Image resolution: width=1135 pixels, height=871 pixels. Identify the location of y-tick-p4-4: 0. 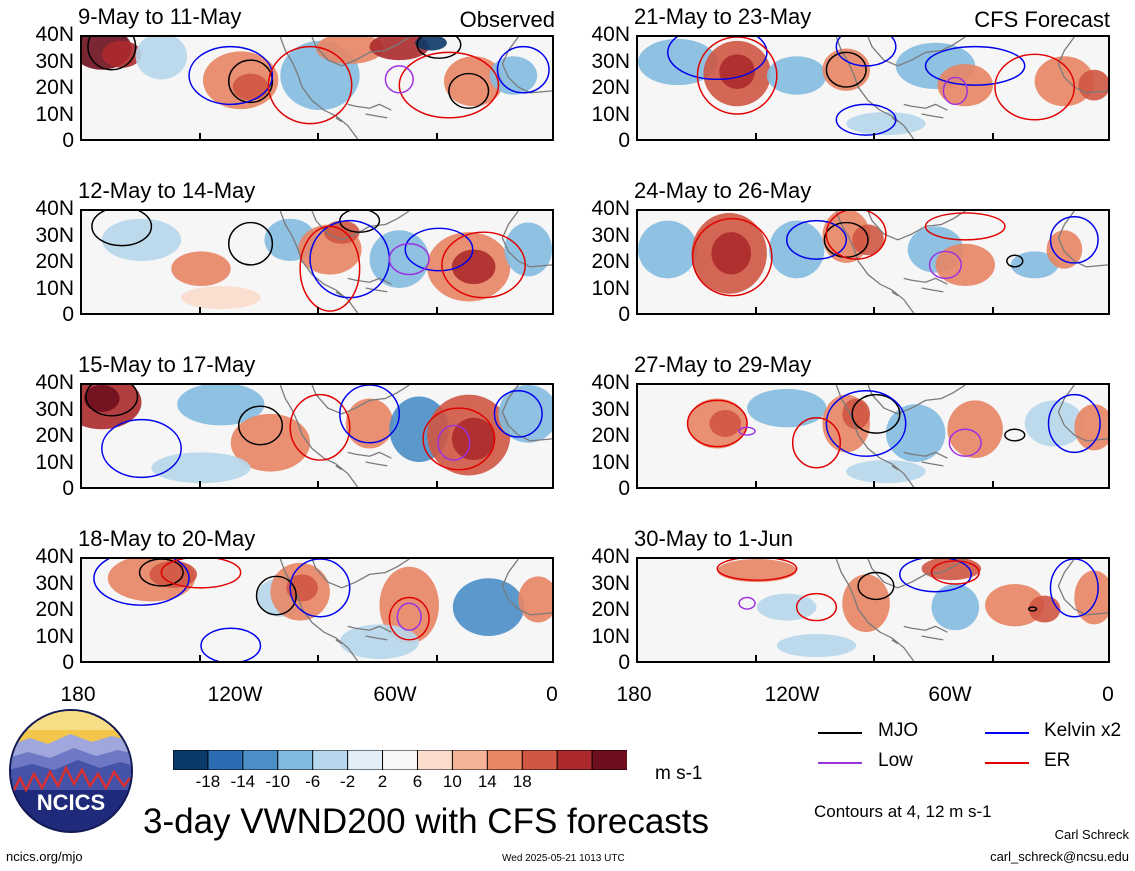
(68, 662).